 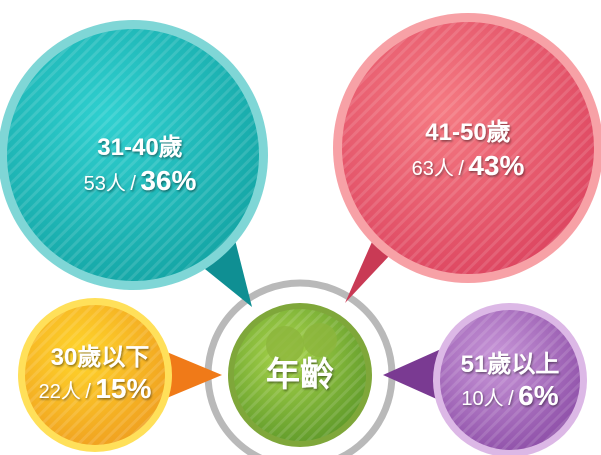 I want to click on group-label: 51歲以上, so click(x=510, y=364).